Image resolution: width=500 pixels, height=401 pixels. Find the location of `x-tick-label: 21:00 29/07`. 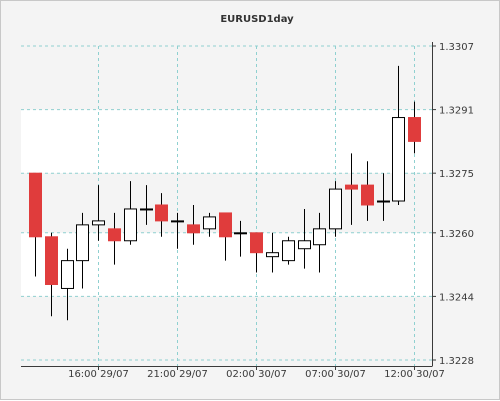

x-tick-label: 21:00 29/07 is located at coordinates (177, 374).